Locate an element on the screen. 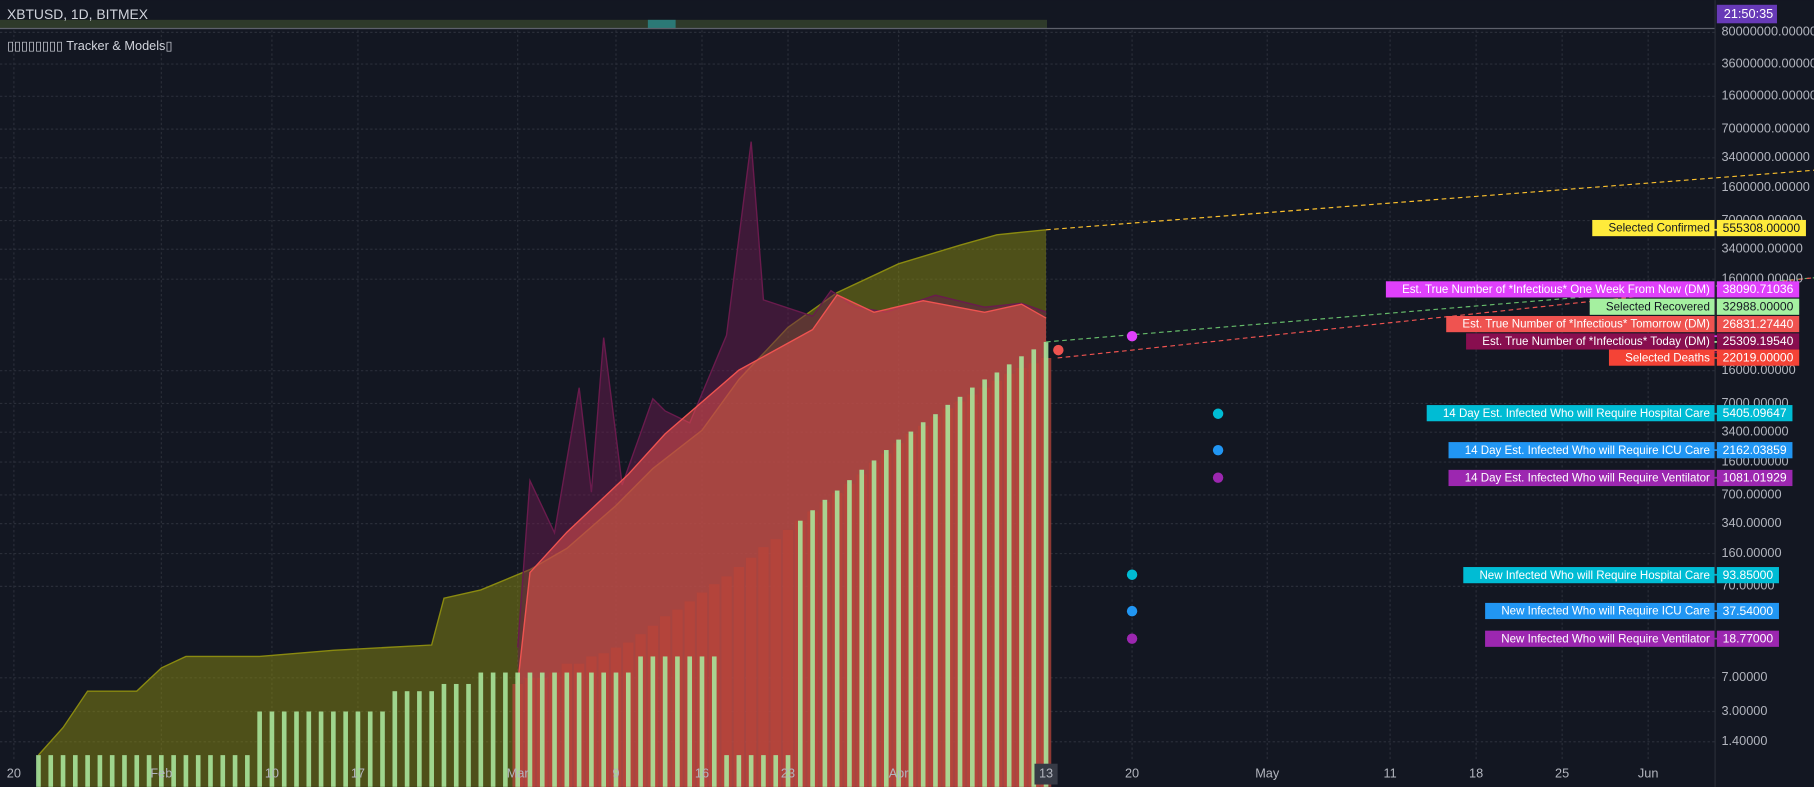 This screenshot has width=1814, height=787. y-tick-label: 16000000.00000 is located at coordinates (1767, 95).